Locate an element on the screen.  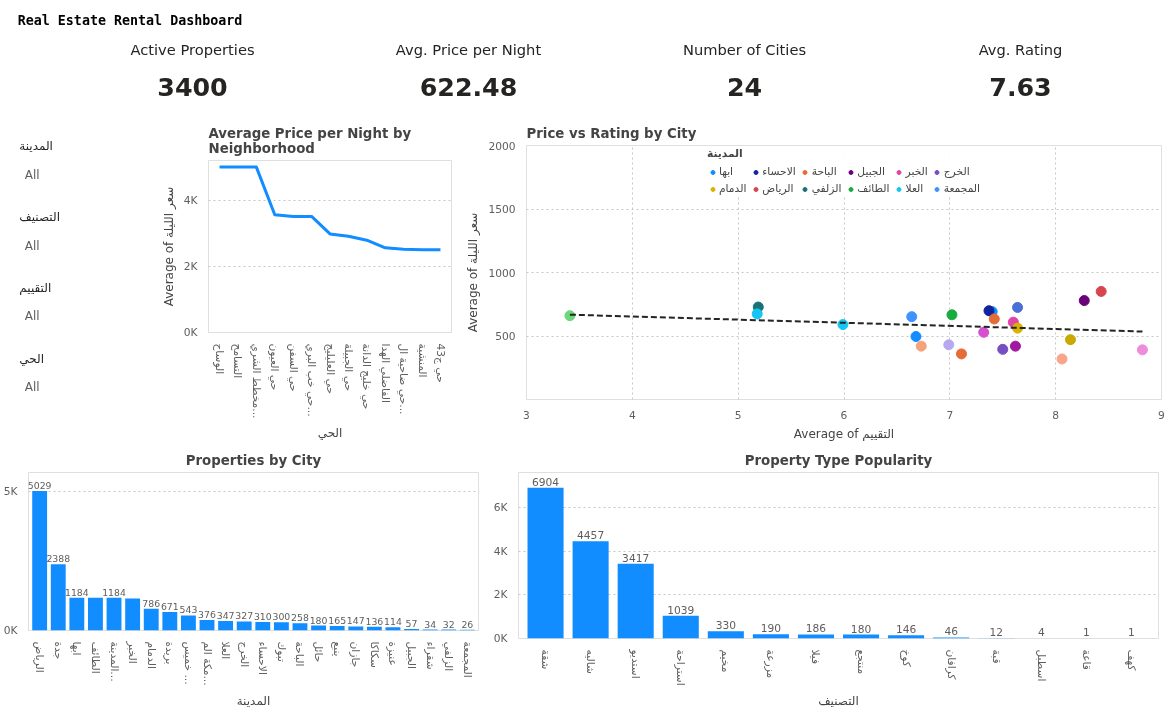
x-tick-label: اسطبل is located at coordinates (1041, 665).